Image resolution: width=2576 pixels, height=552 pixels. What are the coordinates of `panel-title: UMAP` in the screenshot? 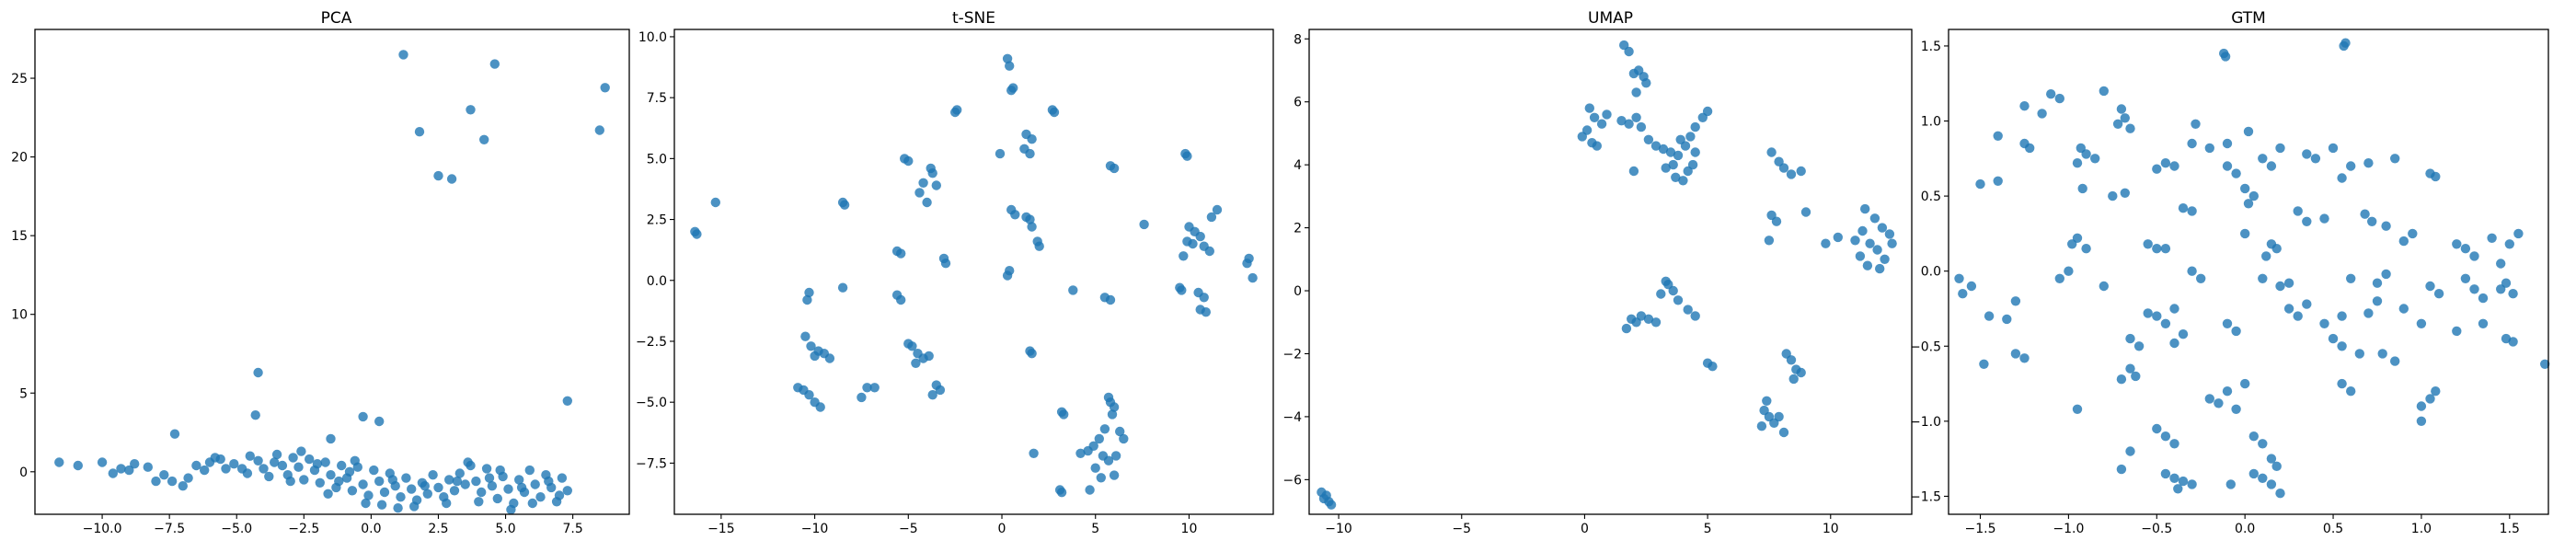 It's located at (1610, 18).